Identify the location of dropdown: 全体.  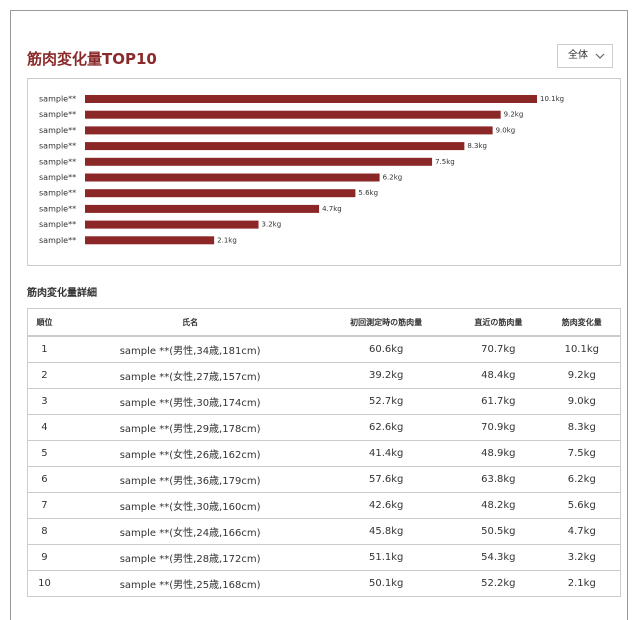
(585, 56).